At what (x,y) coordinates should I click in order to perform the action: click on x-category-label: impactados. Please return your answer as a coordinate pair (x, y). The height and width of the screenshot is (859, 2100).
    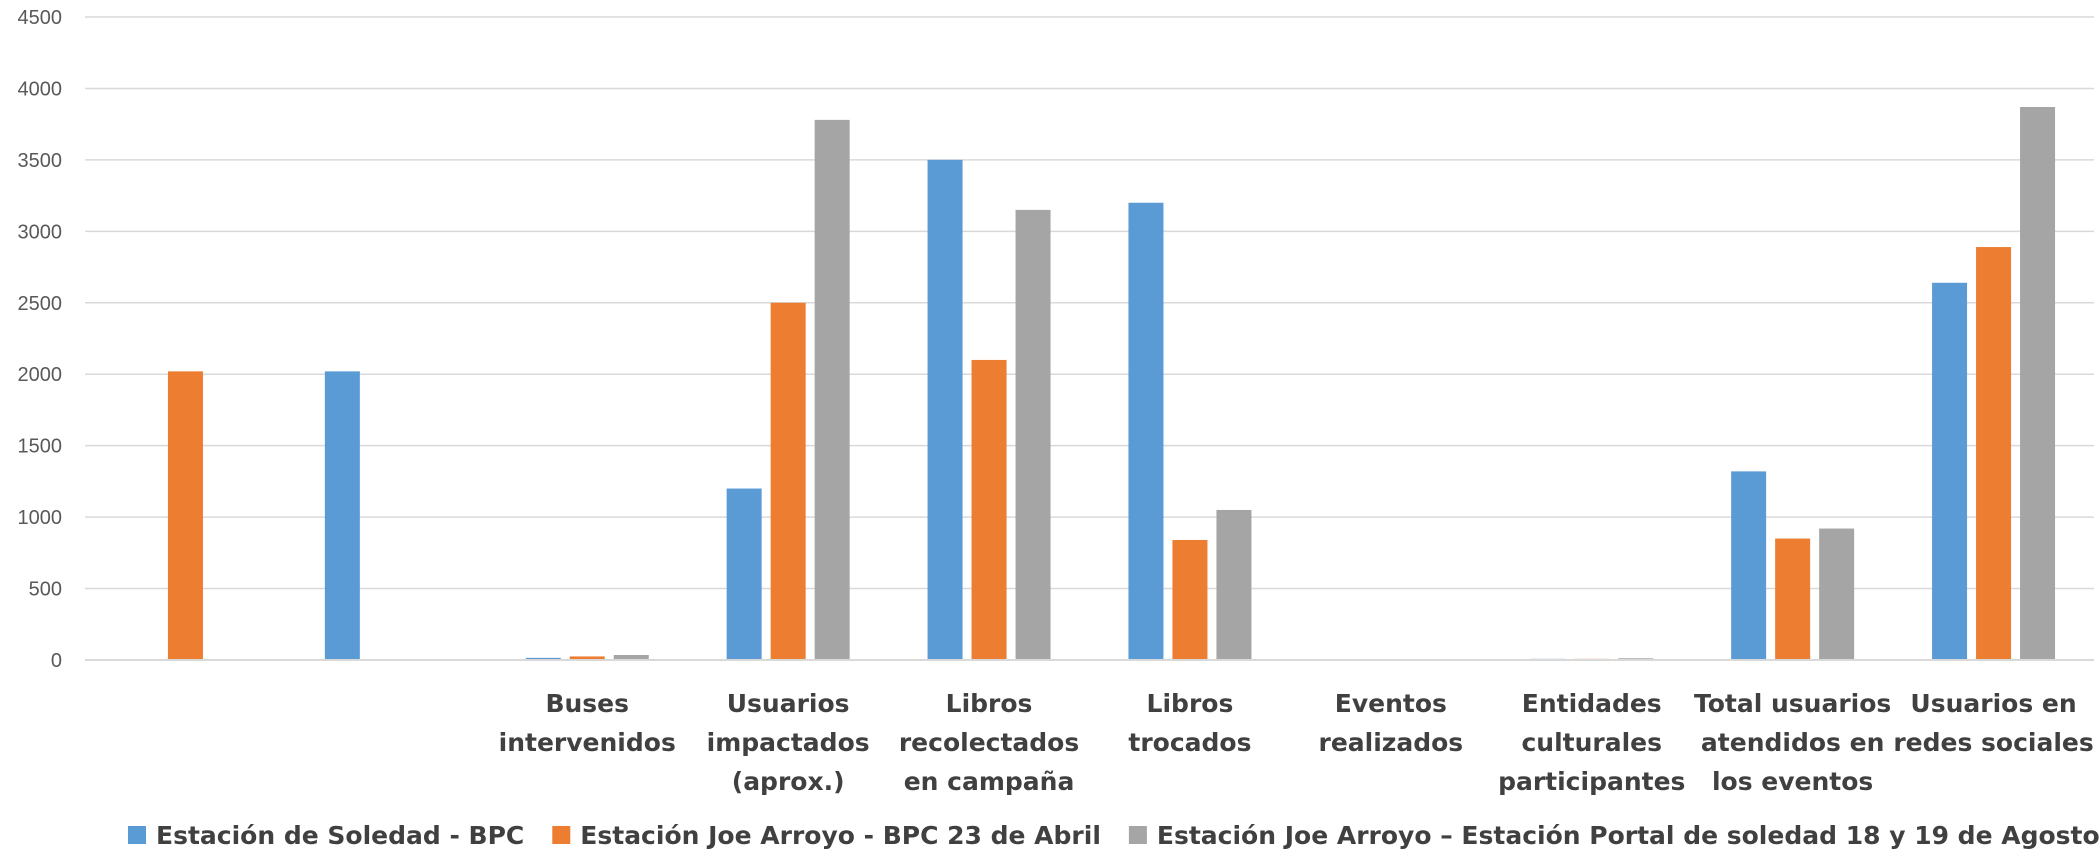
    Looking at the image, I should click on (788, 742).